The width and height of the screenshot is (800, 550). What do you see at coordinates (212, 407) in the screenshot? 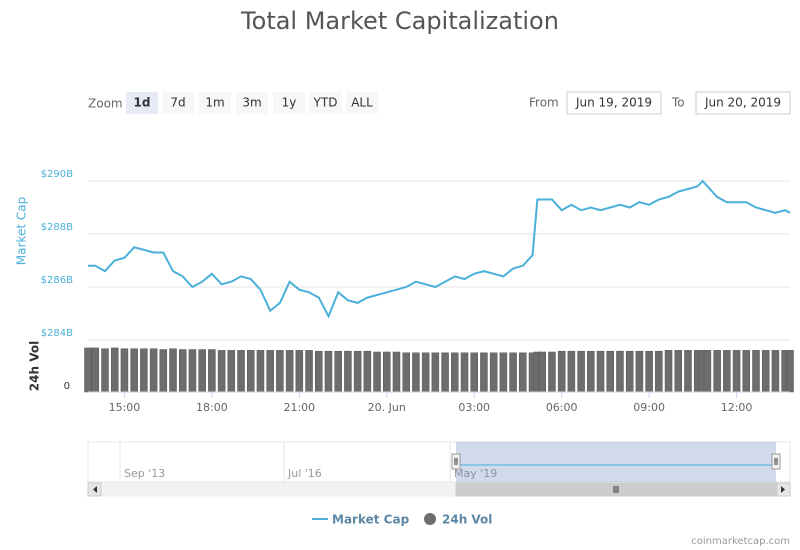
I see `x-tick-label: 18:00` at bounding box center [212, 407].